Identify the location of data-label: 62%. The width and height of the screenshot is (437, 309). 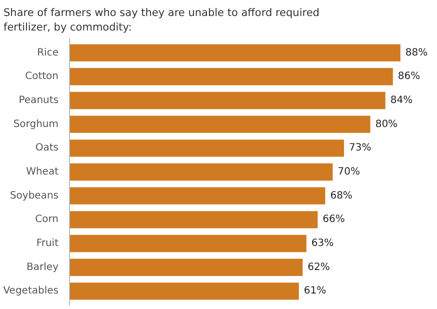
(319, 267).